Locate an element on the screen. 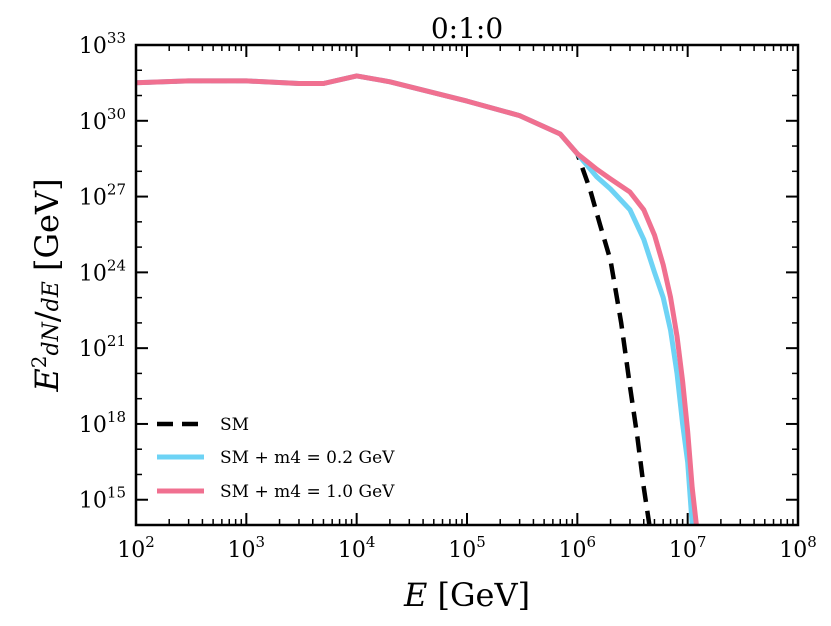 This screenshot has height=626, width=831. legend-label: SM is located at coordinates (234, 425).